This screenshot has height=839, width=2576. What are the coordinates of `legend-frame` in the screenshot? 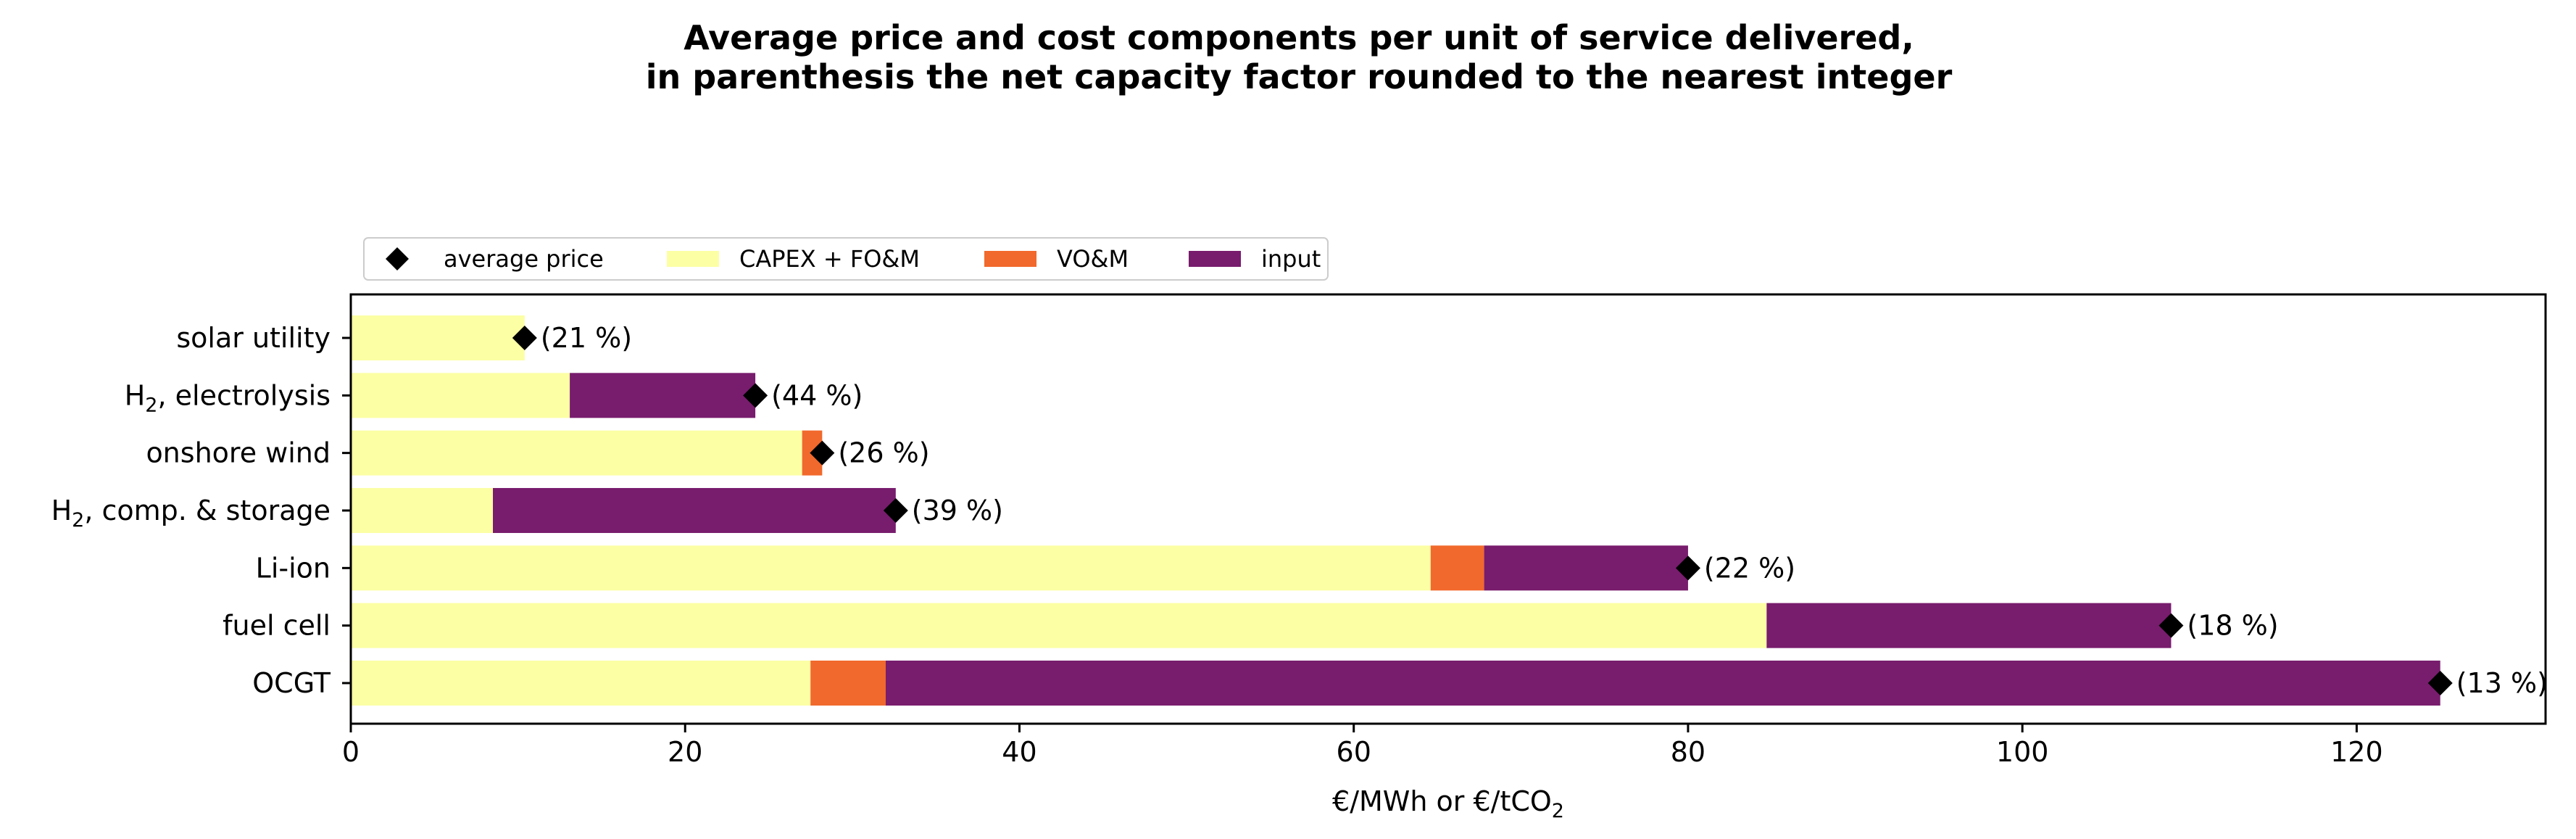 It's located at (846, 259).